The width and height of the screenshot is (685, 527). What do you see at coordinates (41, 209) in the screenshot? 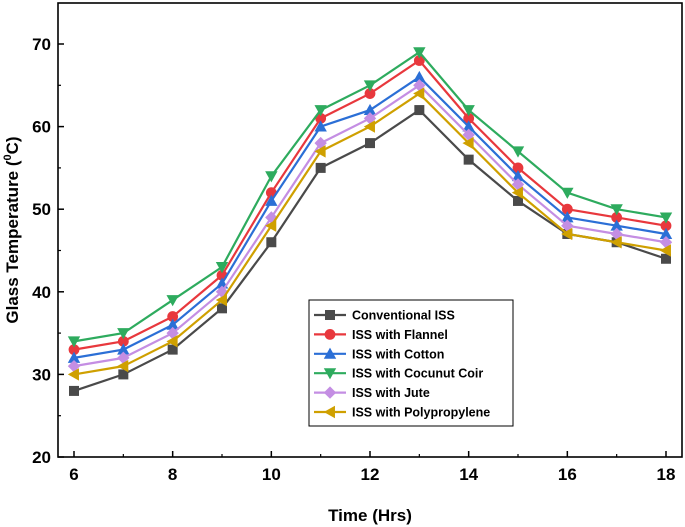
I see `y-tick-label: 50` at bounding box center [41, 209].